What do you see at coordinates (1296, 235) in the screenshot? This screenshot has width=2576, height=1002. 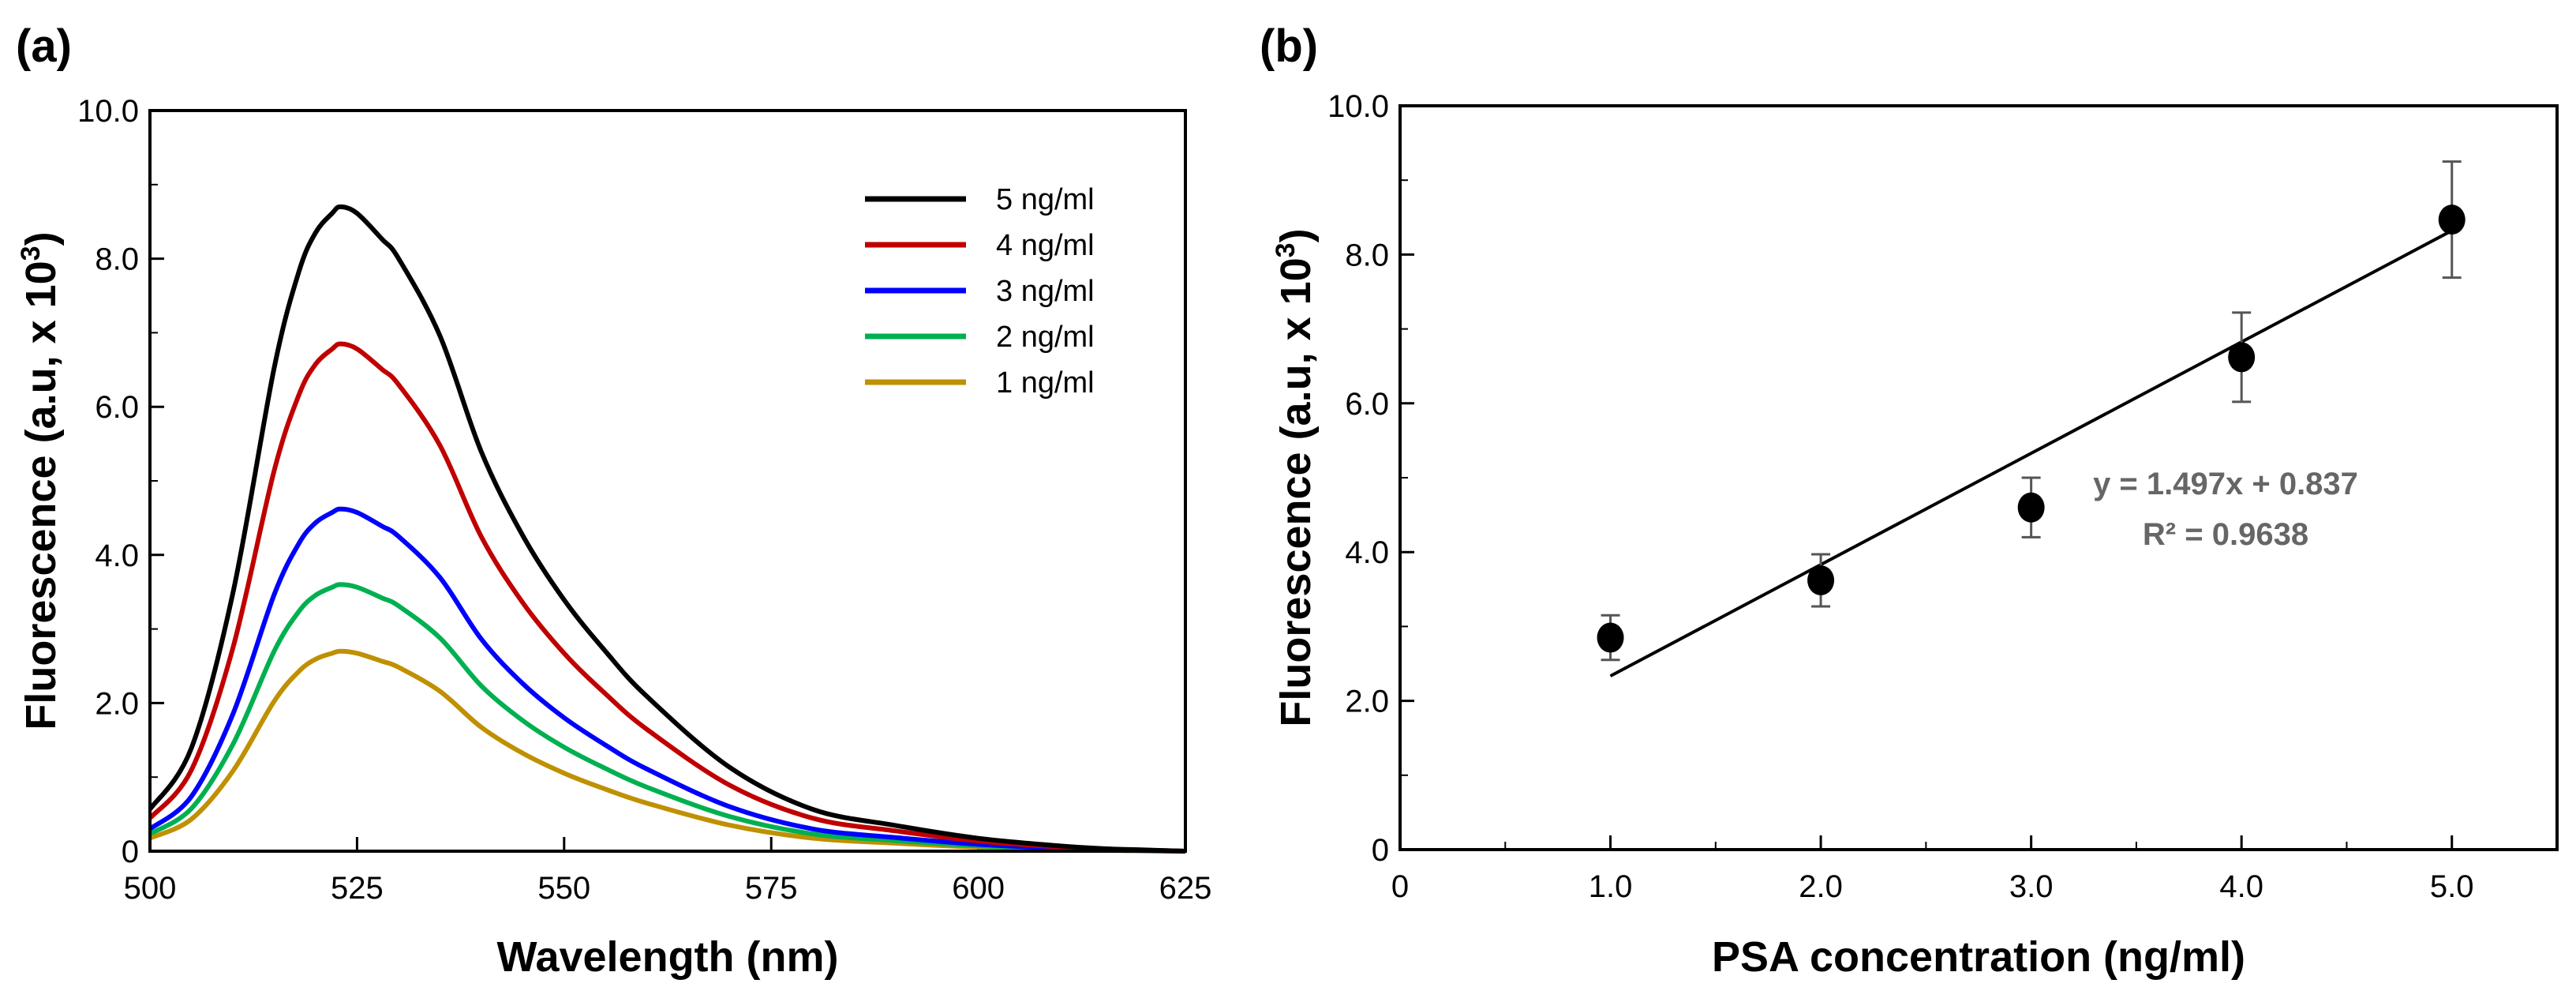 I see `panel-b-y-axis-title-end: )` at bounding box center [1296, 235].